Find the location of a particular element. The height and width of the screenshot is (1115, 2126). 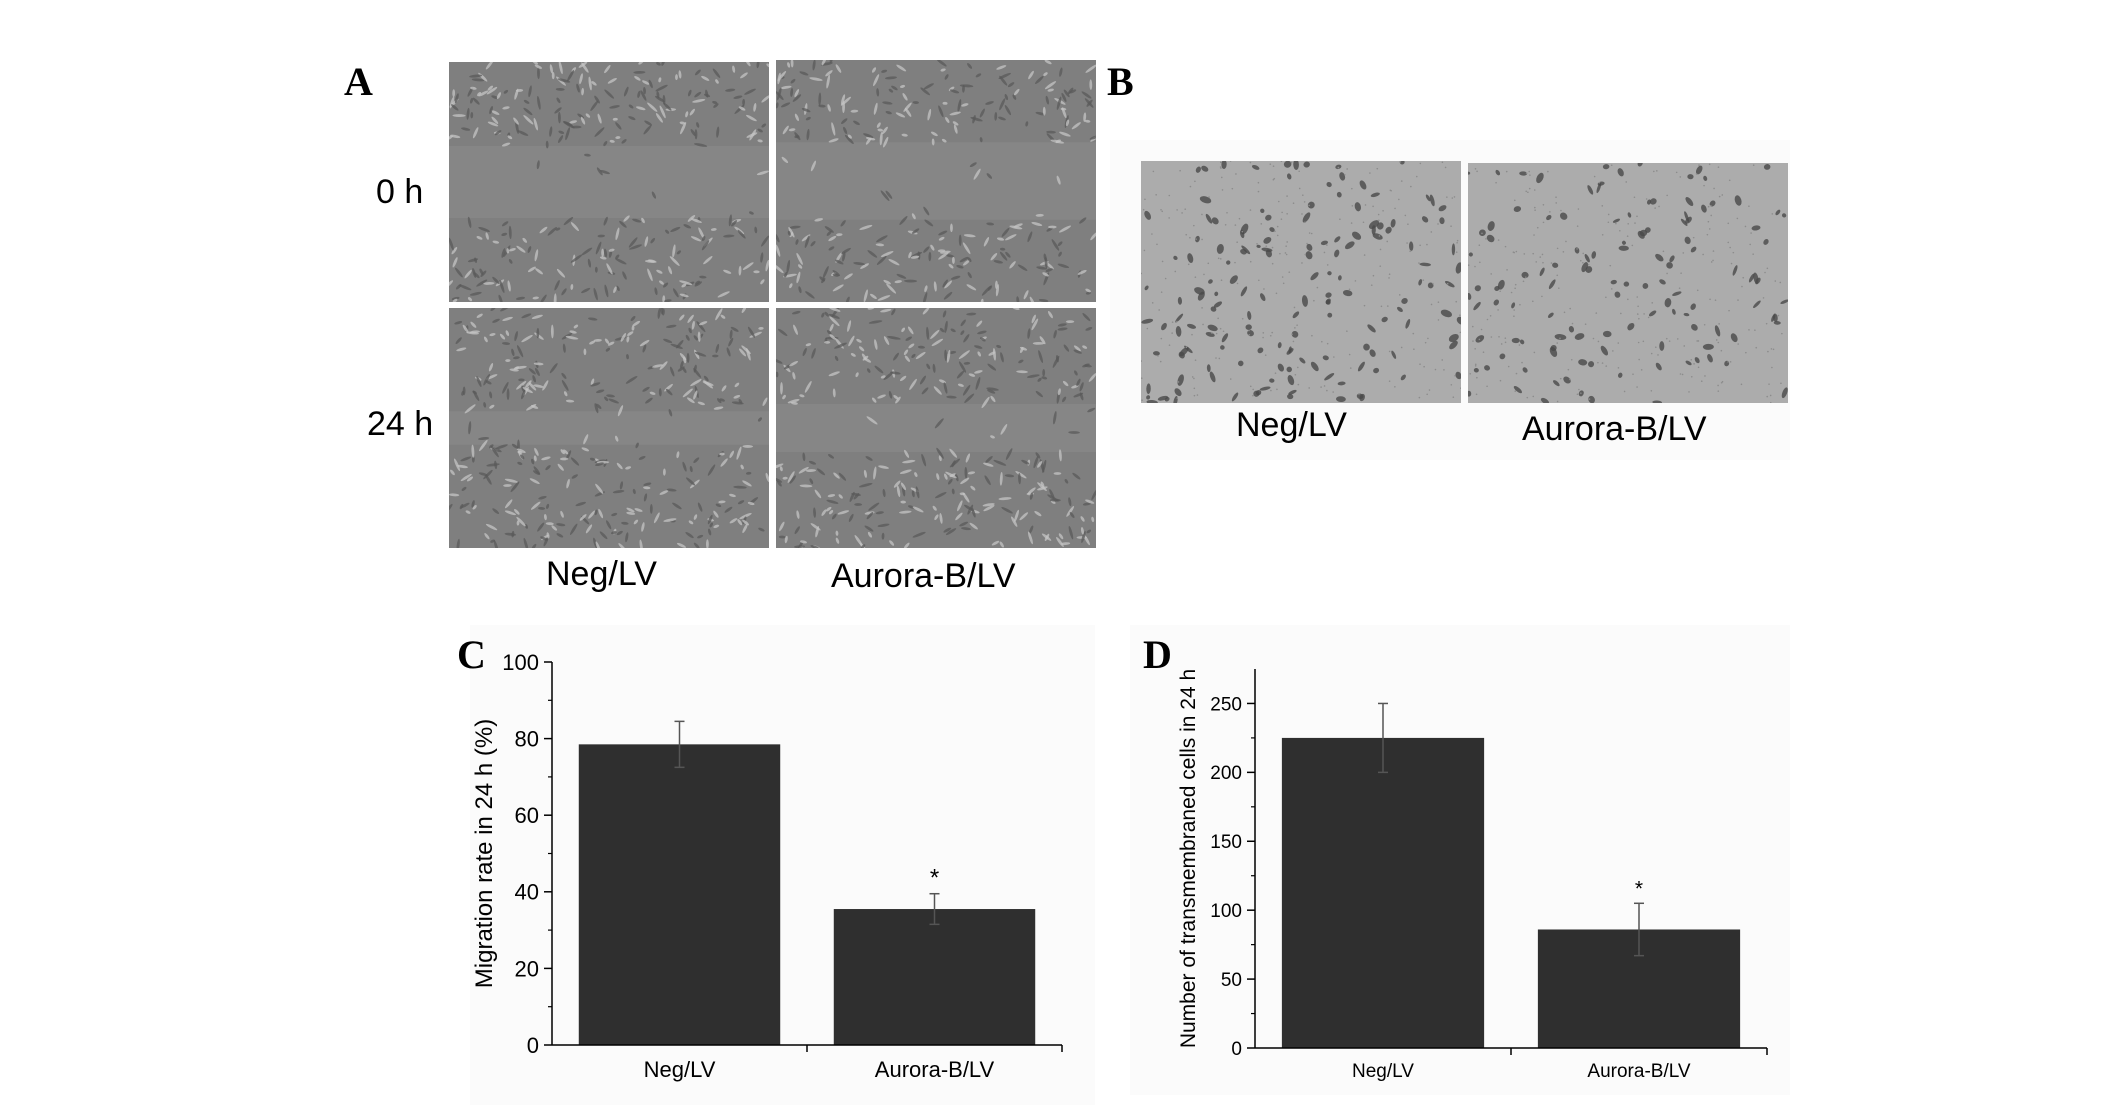

col-label-b-aurora: Aurora-B/LV is located at coordinates (1614, 429).